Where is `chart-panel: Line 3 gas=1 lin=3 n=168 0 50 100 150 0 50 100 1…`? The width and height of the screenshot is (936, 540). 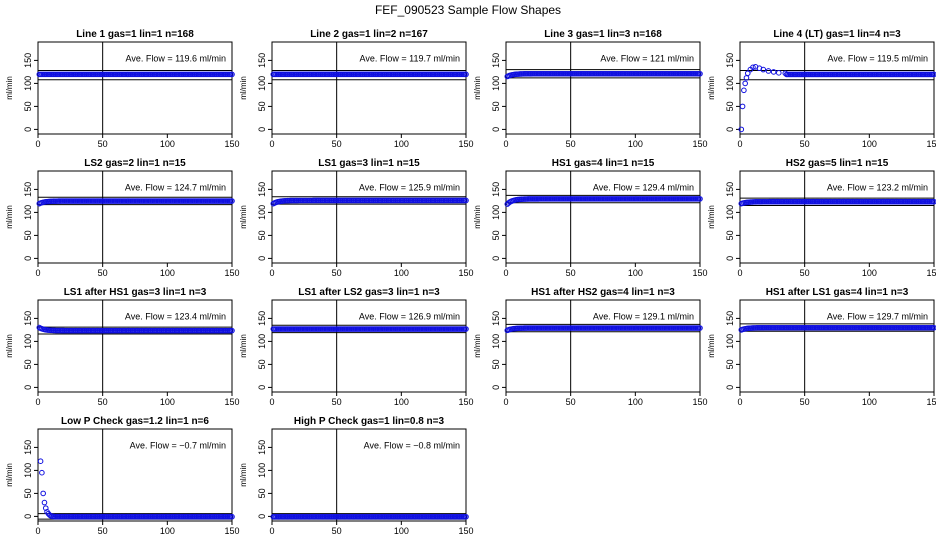
chart-panel: Line 3 gas=1 lin=3 n=168 0 50 100 150 0 50 100 1… is located at coordinates (590, 89).